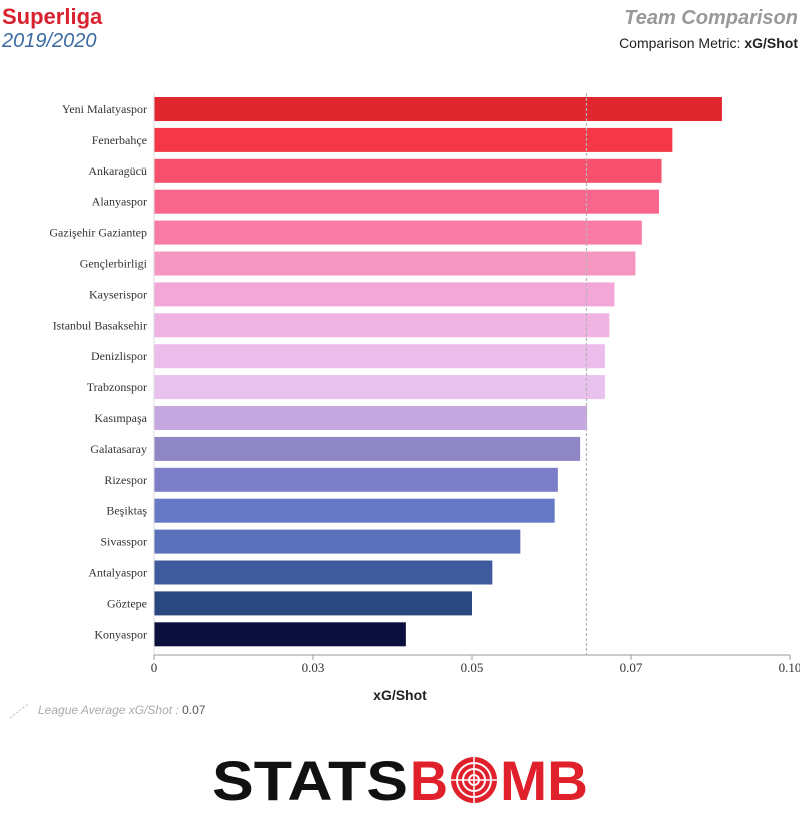  I want to click on metric-prefix: Comparison Metric:, so click(682, 43).